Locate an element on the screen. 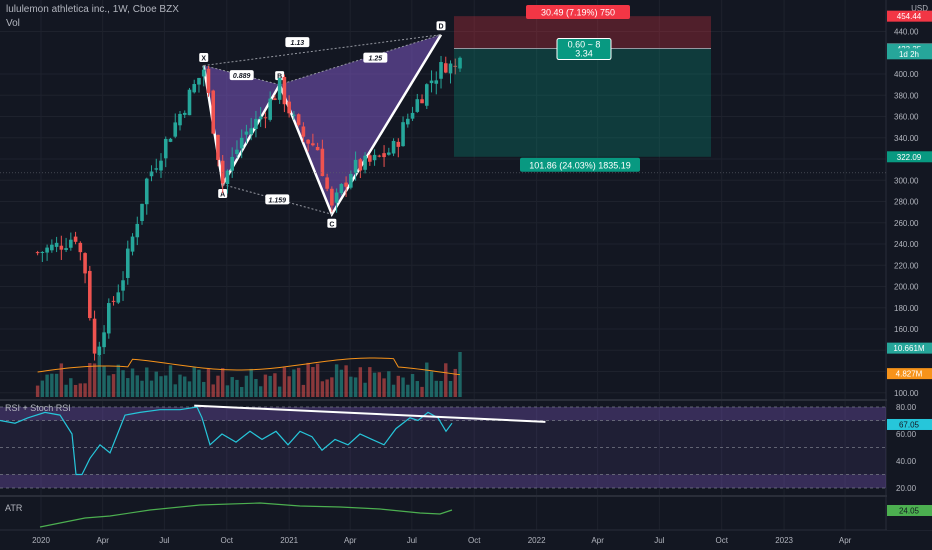 This screenshot has width=932, height=550. price-tick-label: 400.00 is located at coordinates (906, 74).